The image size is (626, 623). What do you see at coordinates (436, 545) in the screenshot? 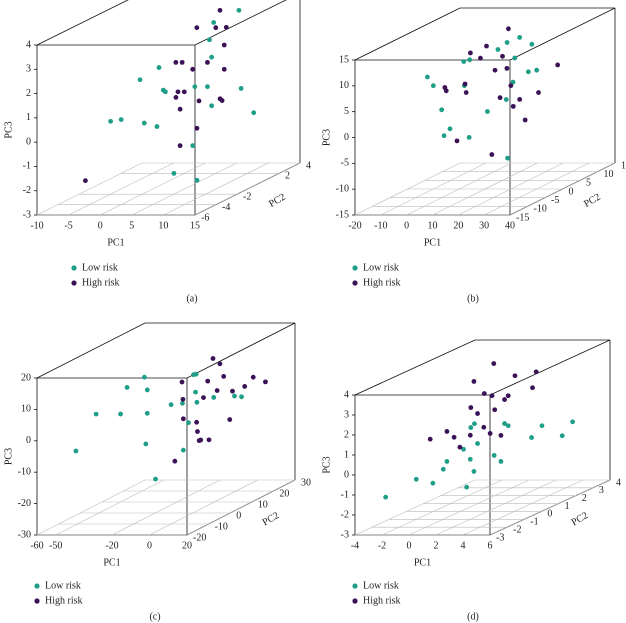
I see `x-tick-label: 2` at bounding box center [436, 545].